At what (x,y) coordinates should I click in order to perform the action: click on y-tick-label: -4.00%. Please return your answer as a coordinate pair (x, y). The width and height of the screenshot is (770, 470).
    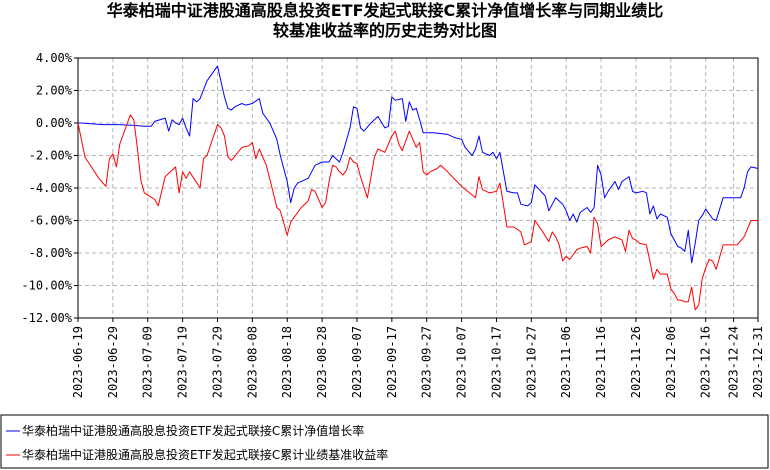
    Looking at the image, I should click on (51, 188).